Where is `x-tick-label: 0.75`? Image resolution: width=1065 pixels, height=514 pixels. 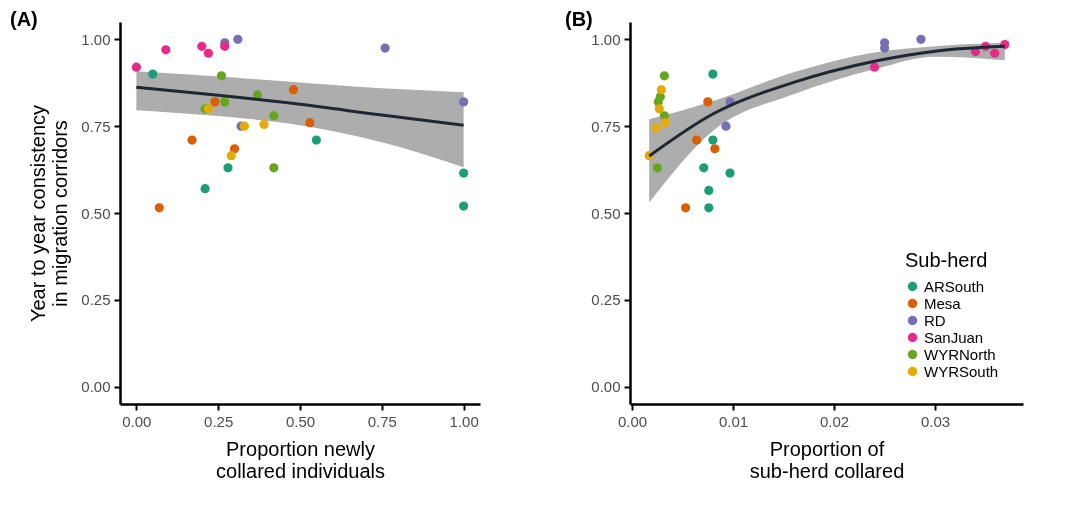 x-tick-label: 0.75 is located at coordinates (382, 421).